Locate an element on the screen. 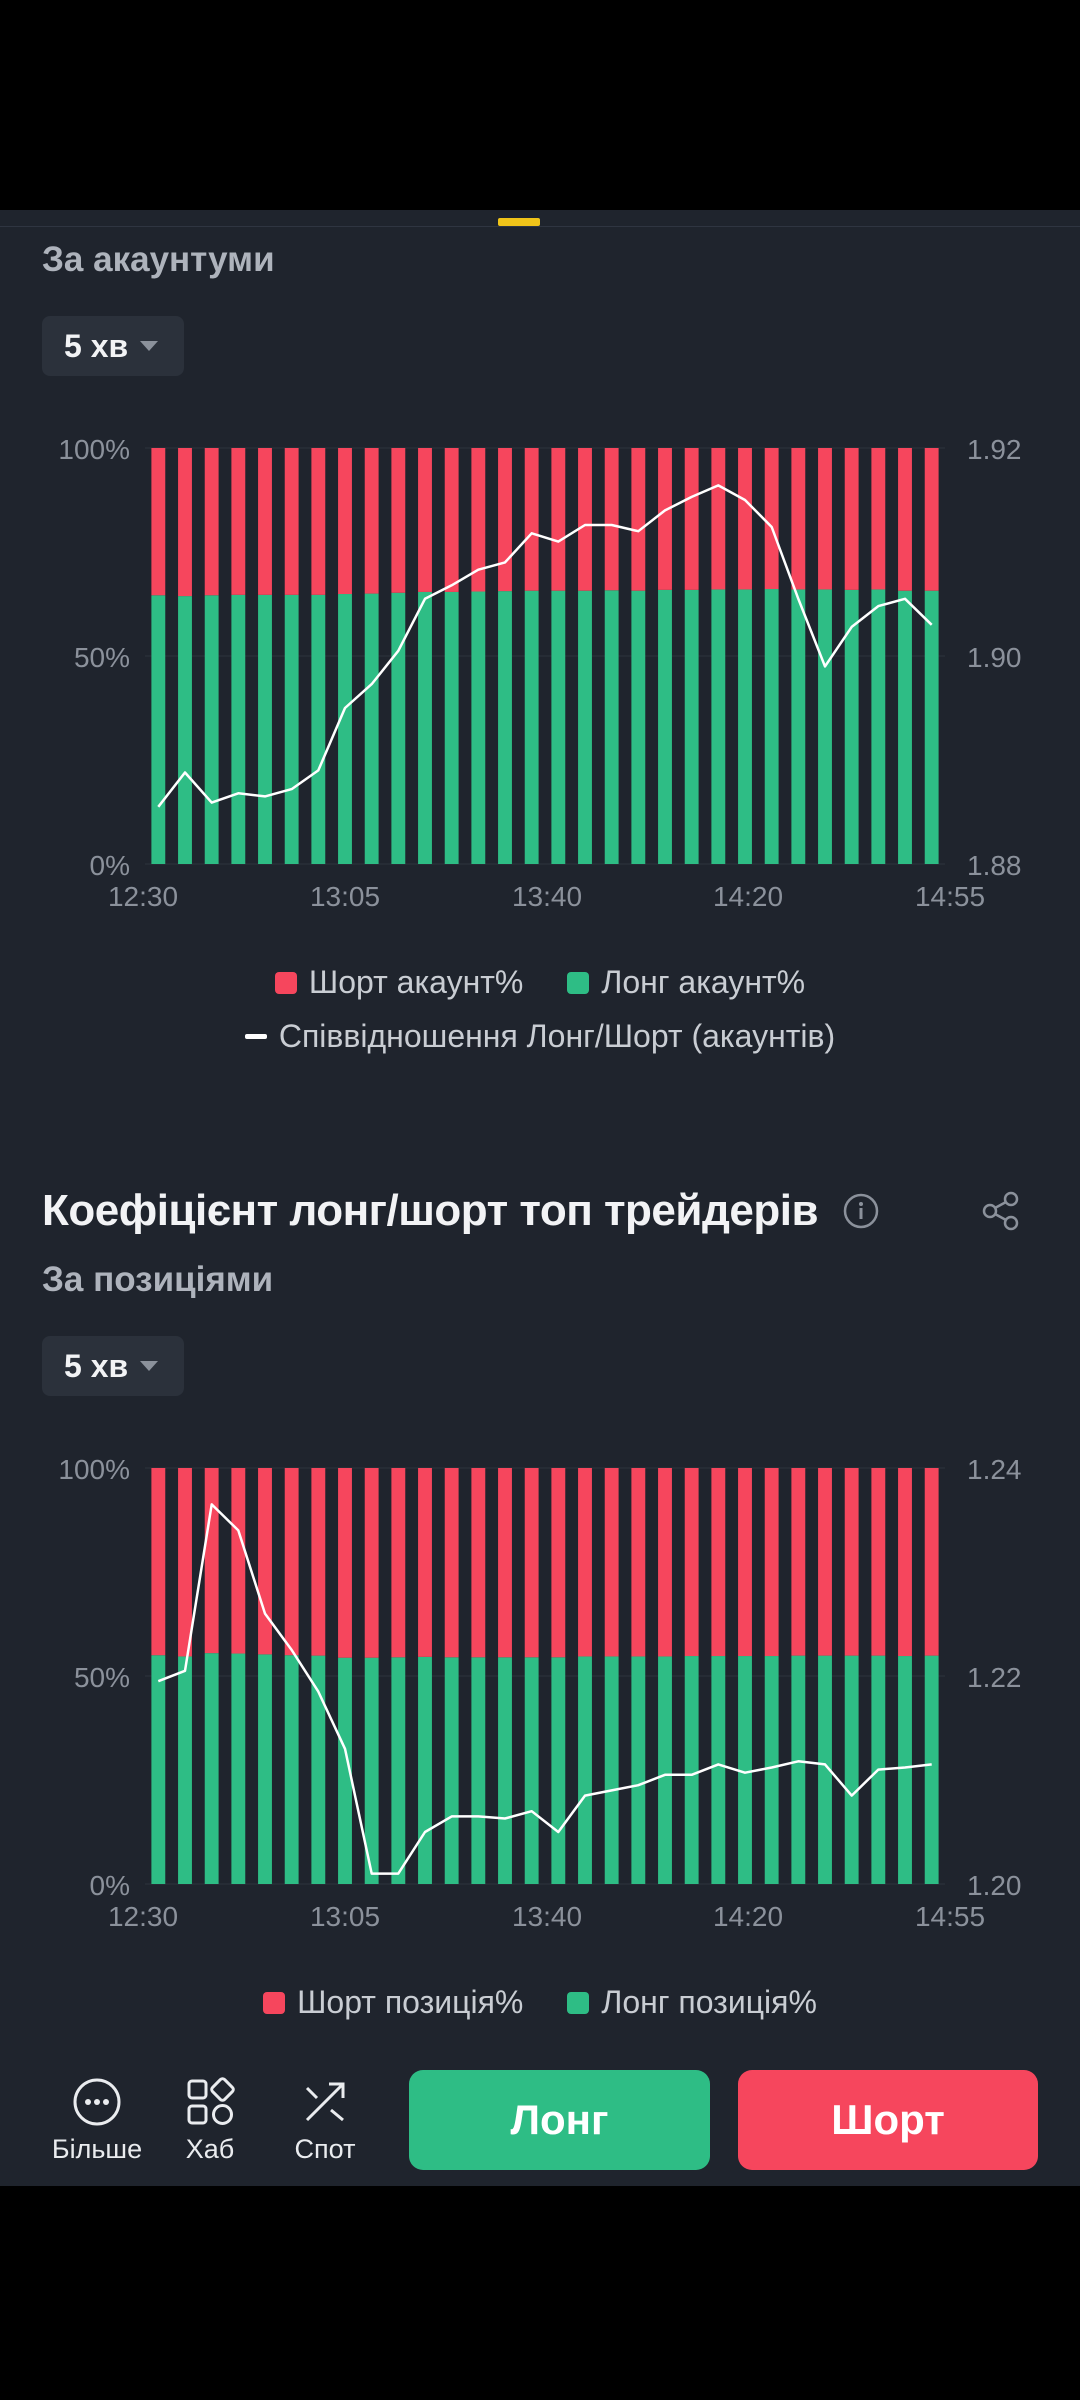  share-icon is located at coordinates (1001, 1211).